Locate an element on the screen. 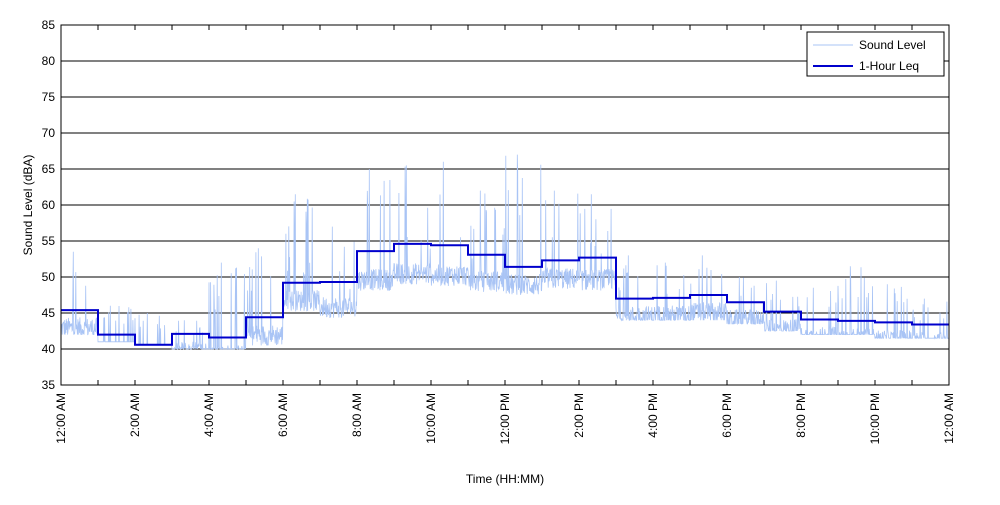  y-tick-label: 60 is located at coordinates (49, 205).